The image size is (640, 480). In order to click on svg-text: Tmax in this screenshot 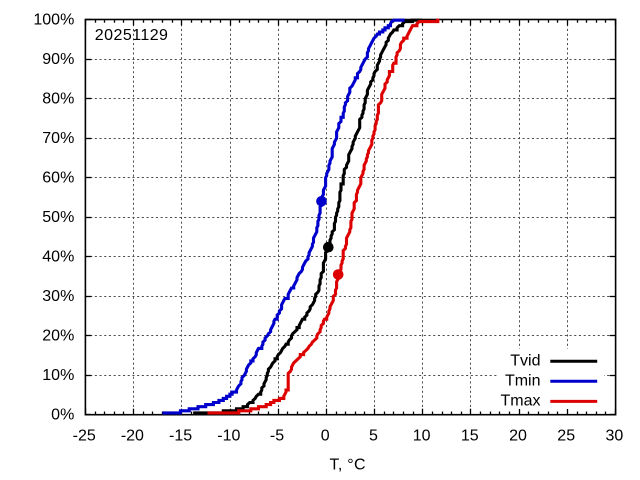, I will do `click(521, 401)`.